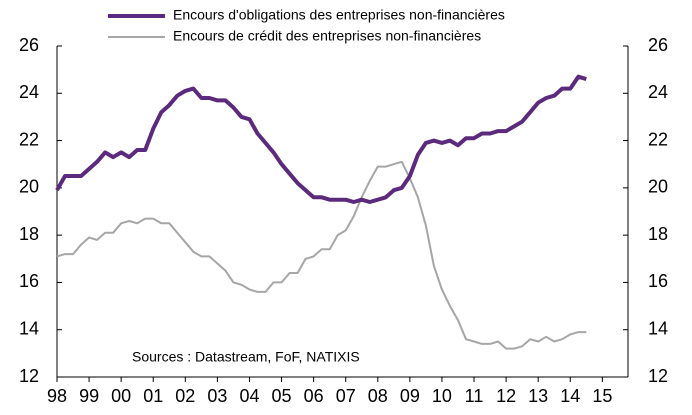  Describe the element at coordinates (29, 45) in the screenshot. I see `y-tick-label: 26` at that location.